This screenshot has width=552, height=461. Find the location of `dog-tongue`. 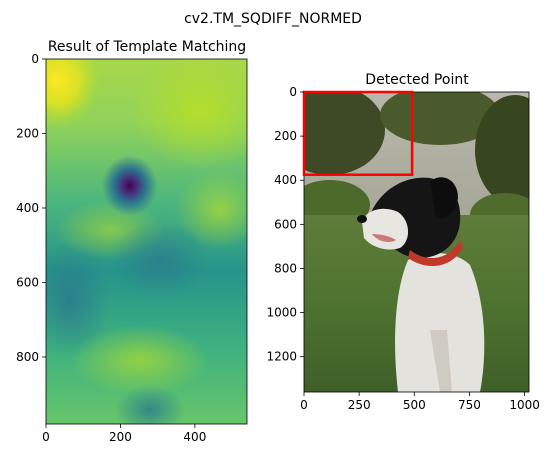

dog-tongue is located at coordinates (384, 238).